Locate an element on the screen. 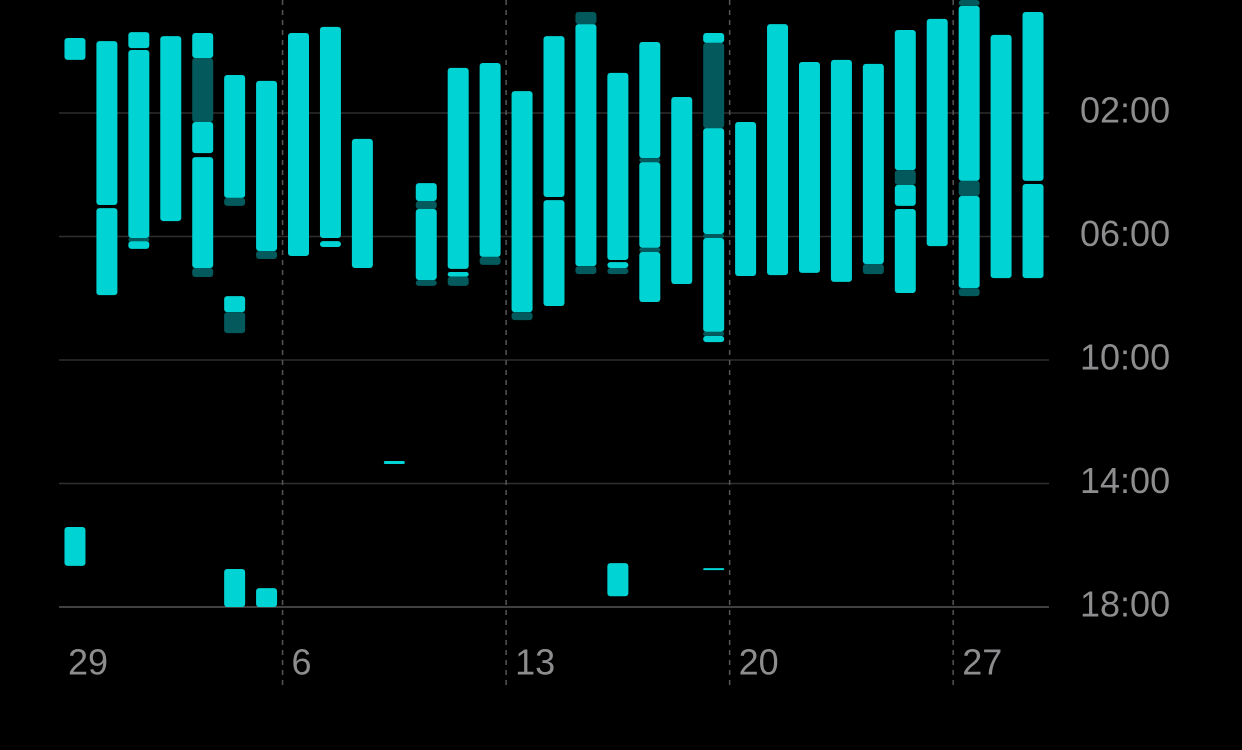 The height and width of the screenshot is (750, 1242). y-tick-label: 22:00 is located at coordinates (1125, 3).